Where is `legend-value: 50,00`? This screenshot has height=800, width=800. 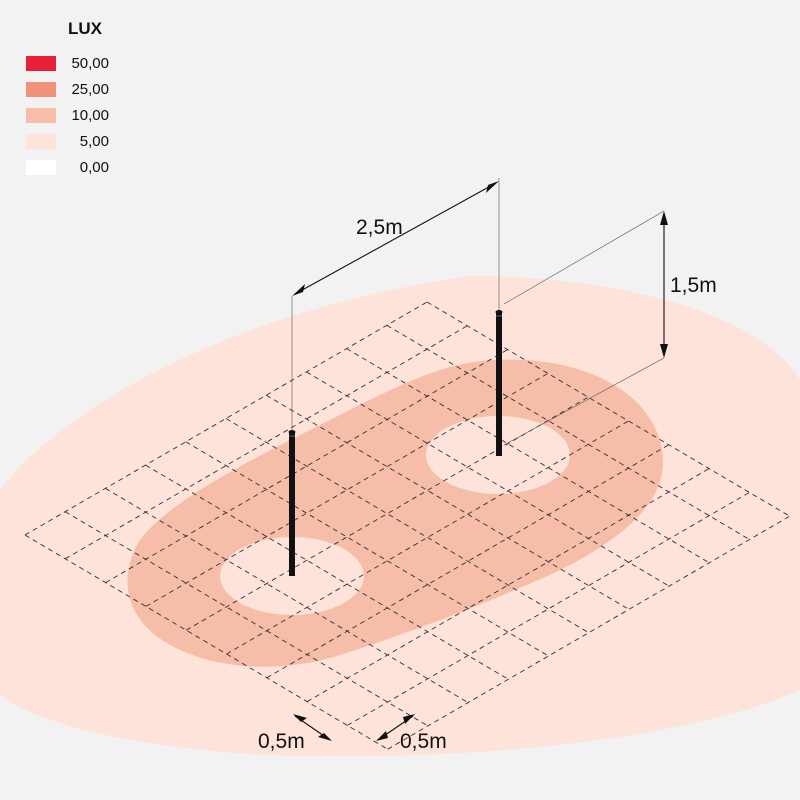 legend-value: 50,00 is located at coordinates (90, 63).